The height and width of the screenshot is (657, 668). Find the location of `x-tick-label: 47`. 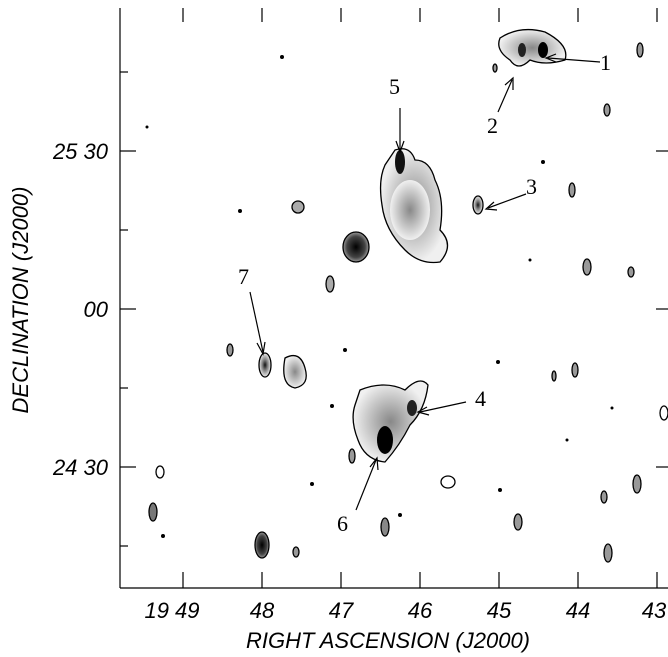

x-tick-label: 47 is located at coordinates (341, 610).